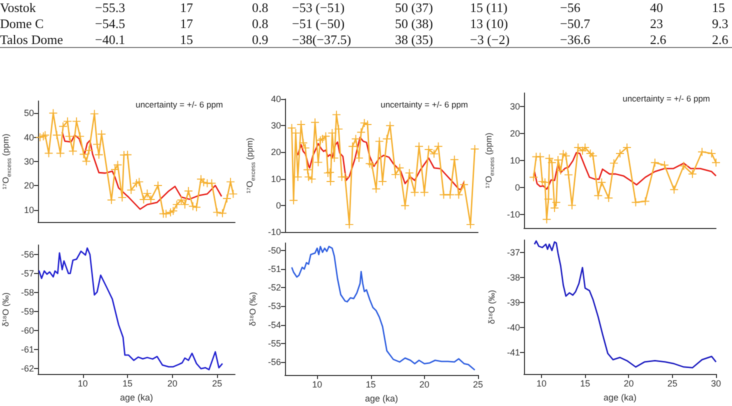 The image size is (732, 406). Describe the element at coordinates (275, 99) in the screenshot. I see `y-tick-label: 40` at that location.